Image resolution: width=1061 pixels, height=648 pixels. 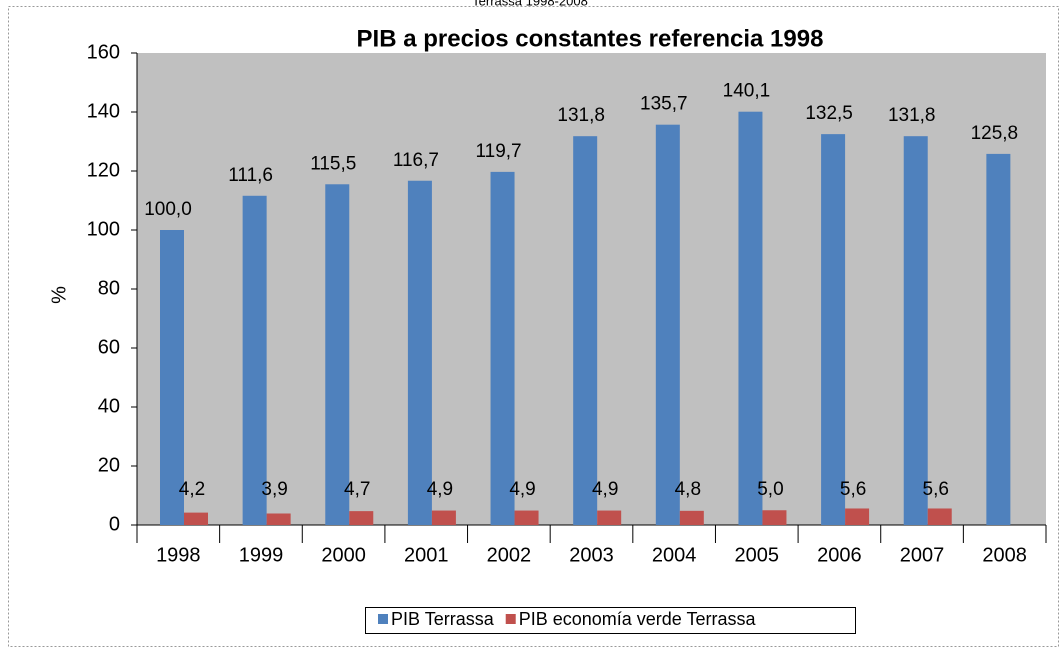 I want to click on x-tick-label: 2008, so click(x=1004, y=555).